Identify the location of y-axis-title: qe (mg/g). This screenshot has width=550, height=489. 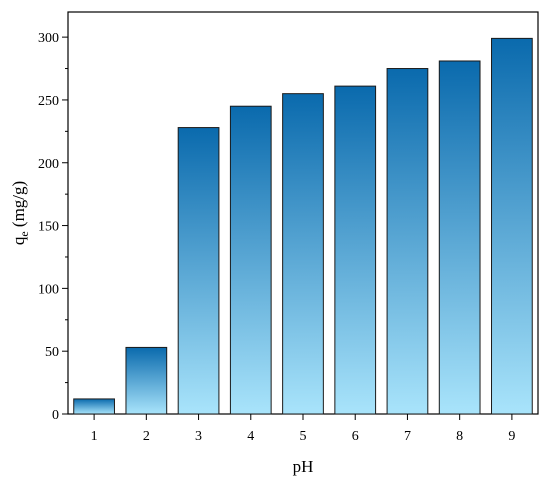
(20, 213).